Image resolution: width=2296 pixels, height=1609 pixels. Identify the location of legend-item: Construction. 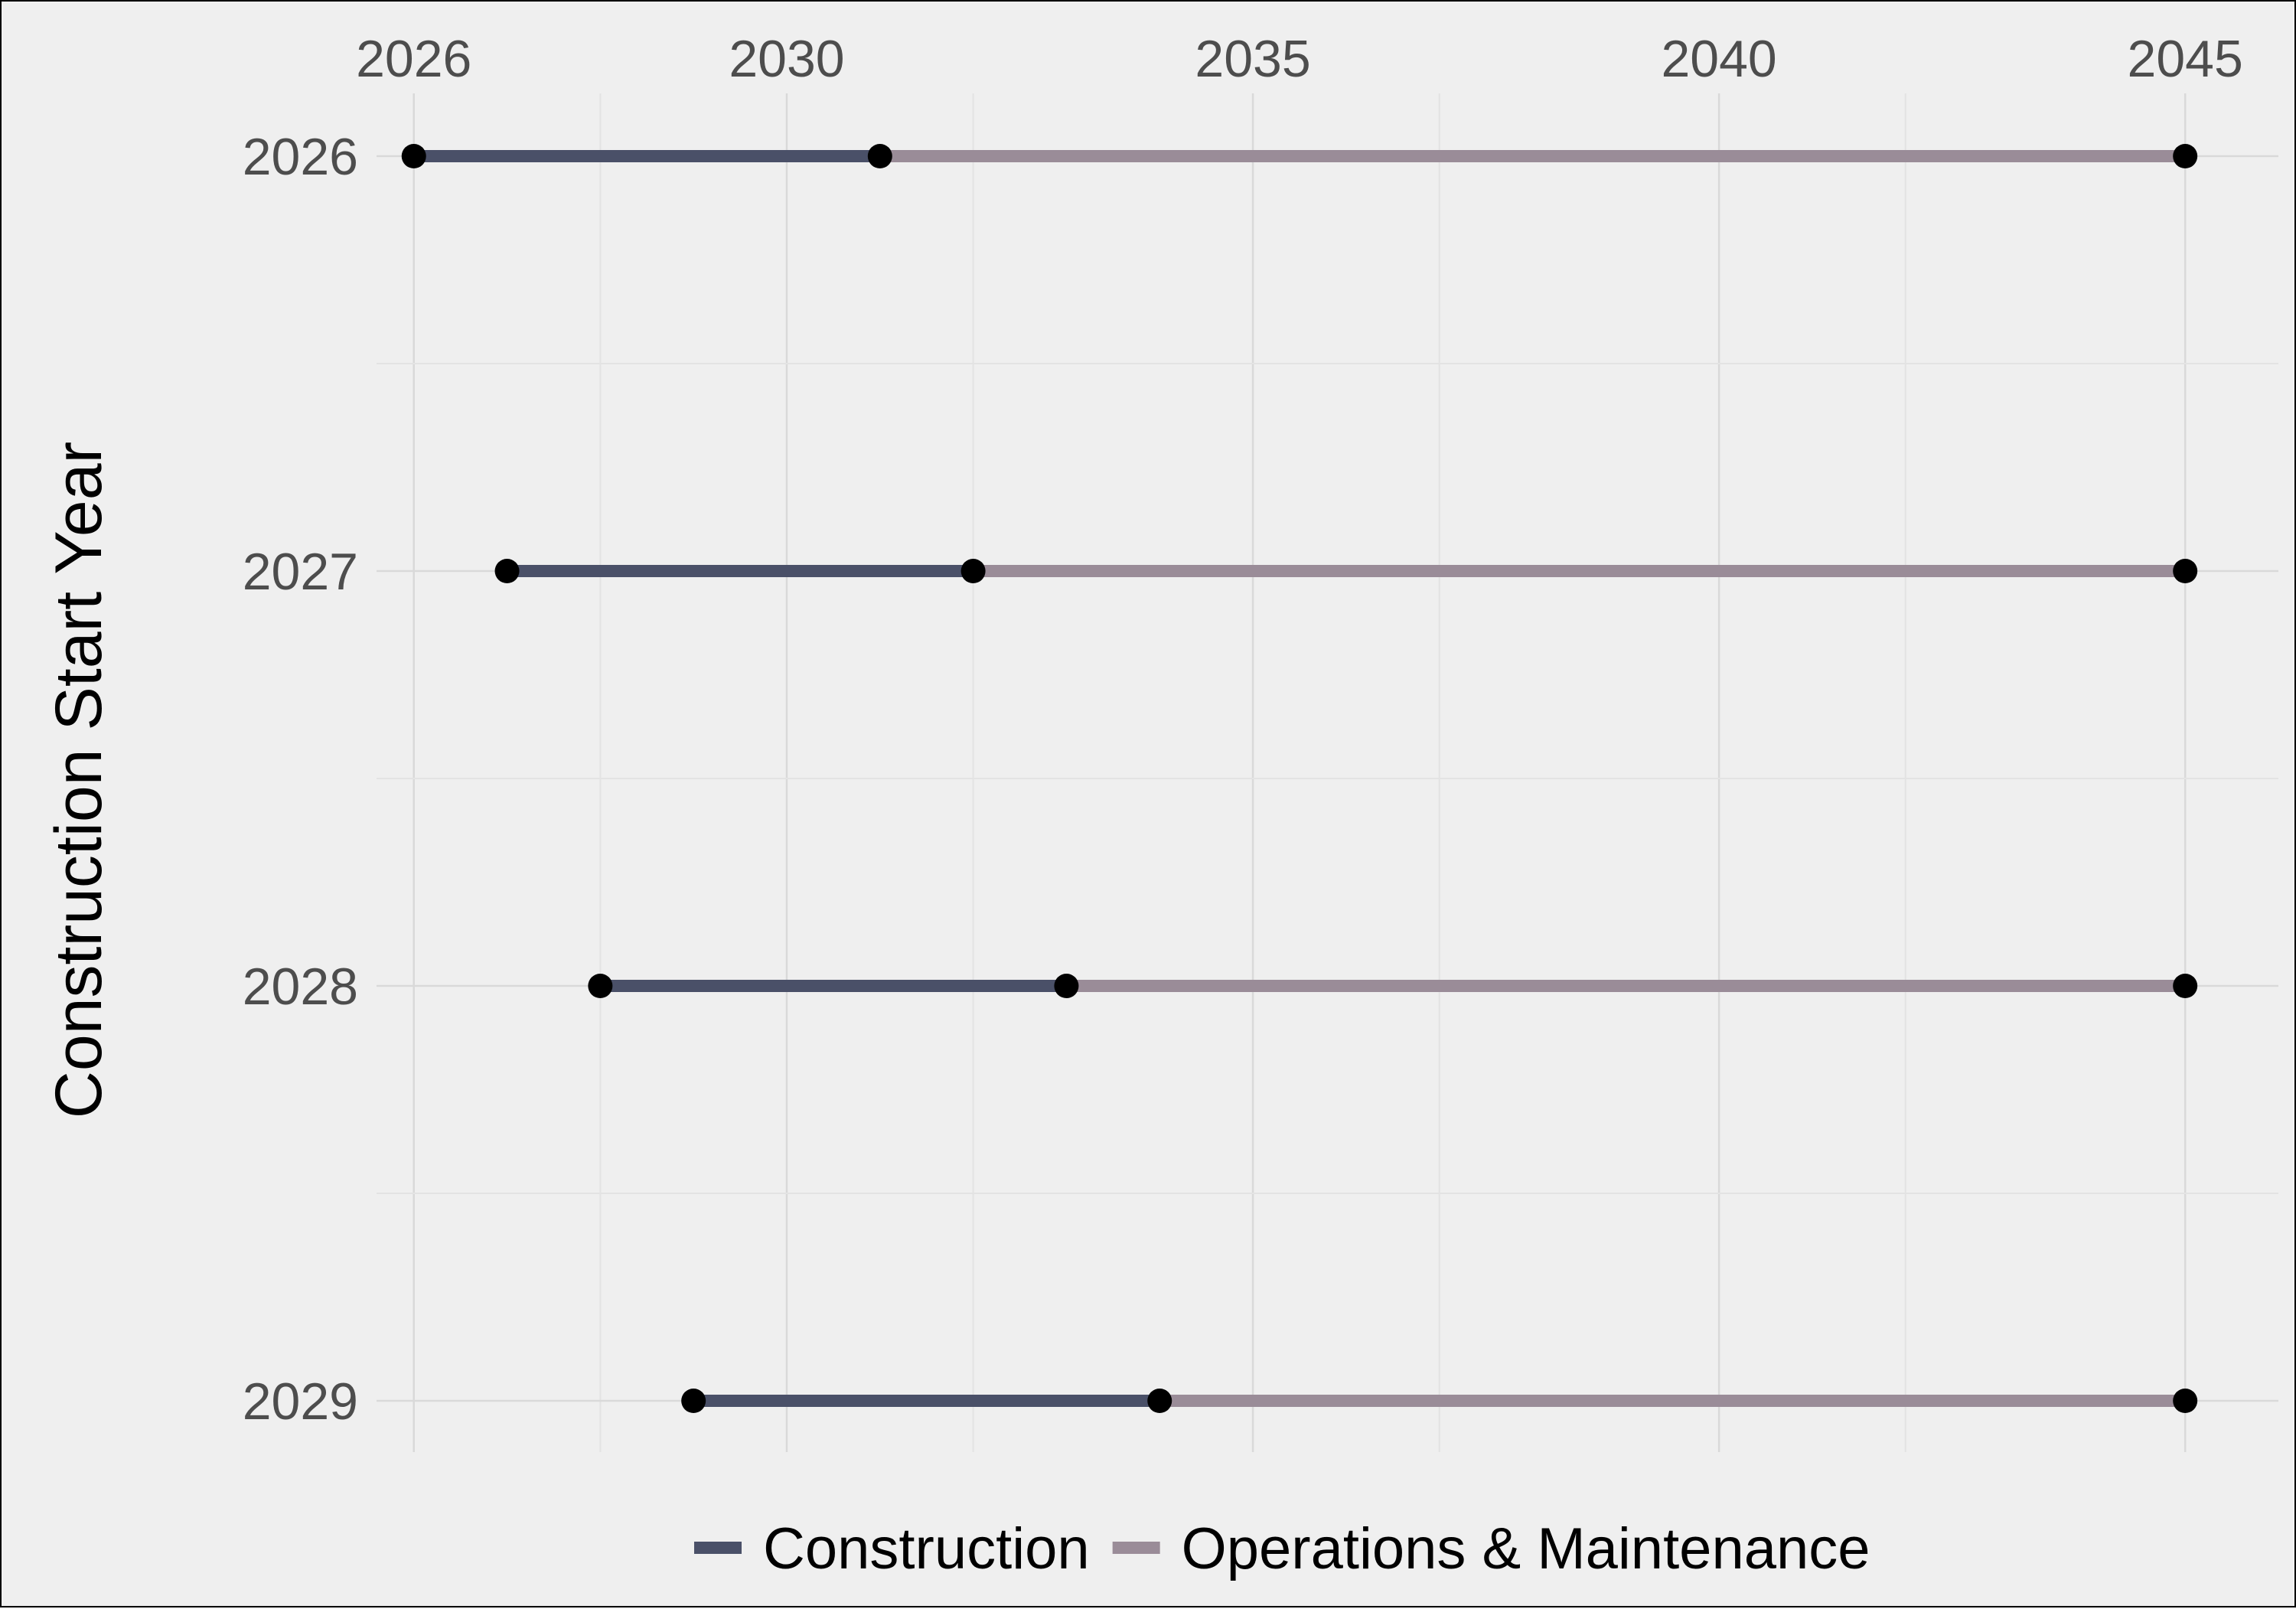
(892, 1548).